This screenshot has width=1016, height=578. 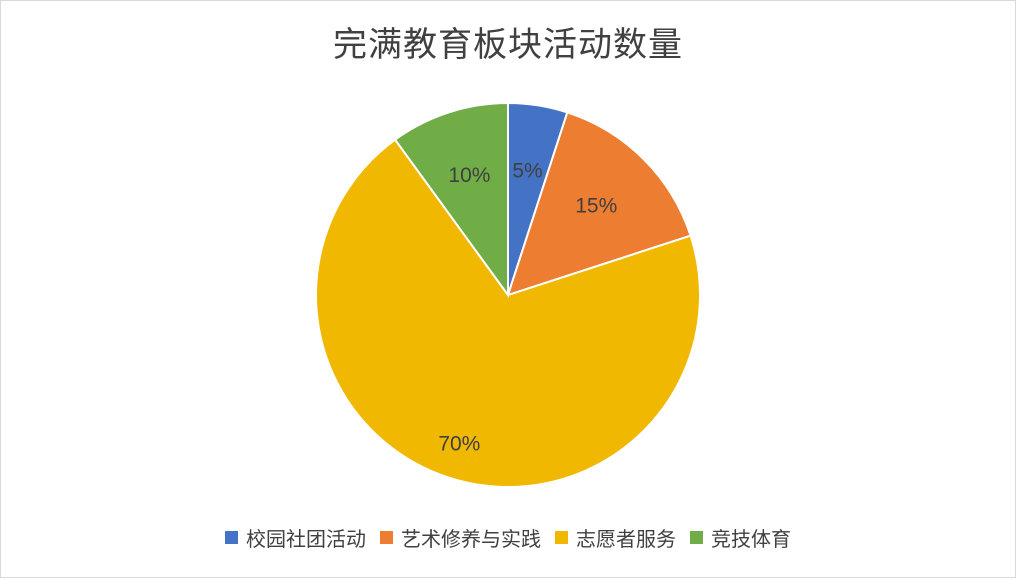 I want to click on legend-label: 校园社团活动, so click(x=306, y=539).